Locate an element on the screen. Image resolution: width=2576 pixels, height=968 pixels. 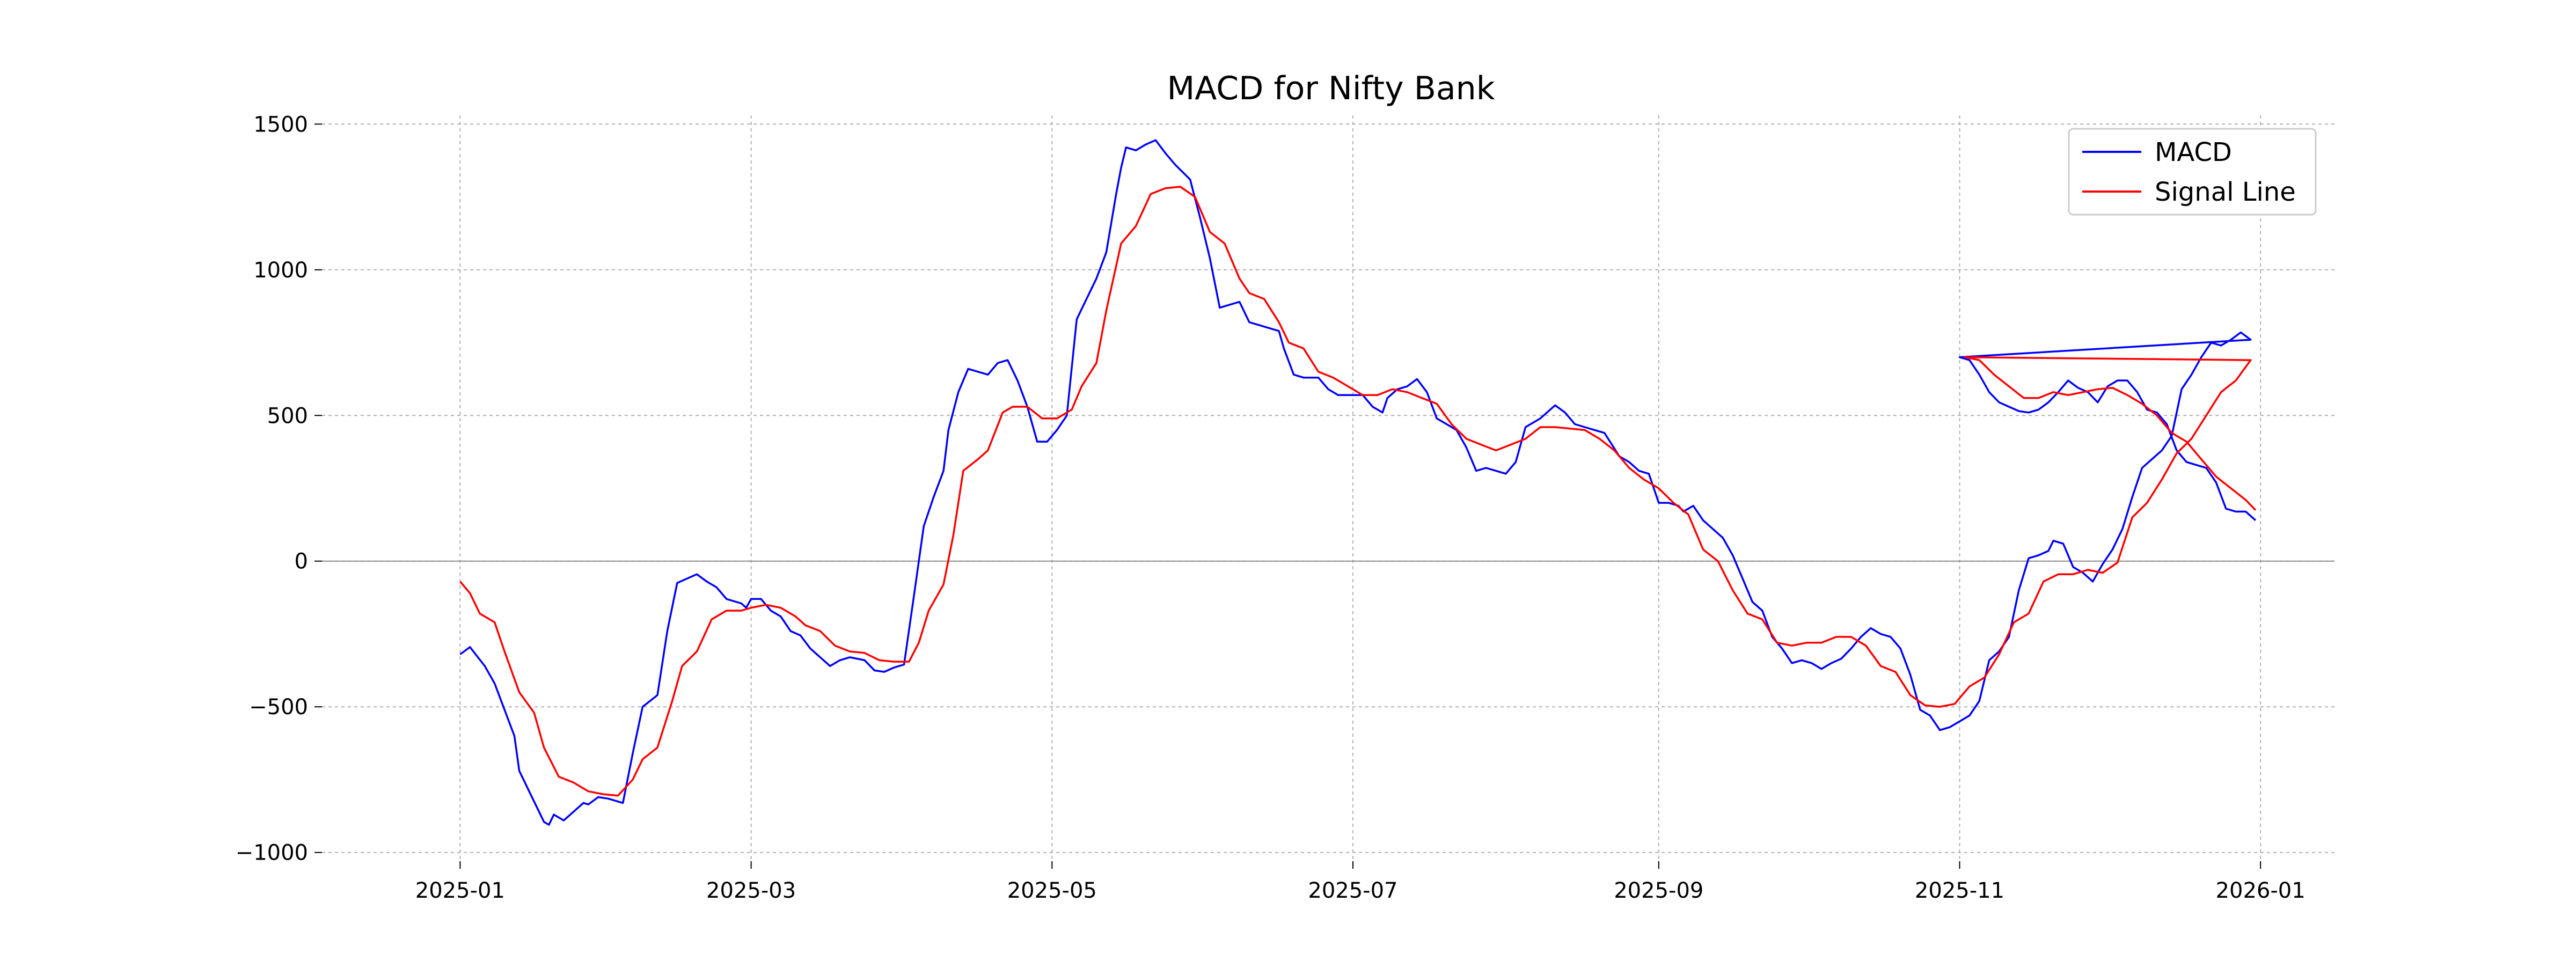
y-tick-label: 500 is located at coordinates (287, 416).